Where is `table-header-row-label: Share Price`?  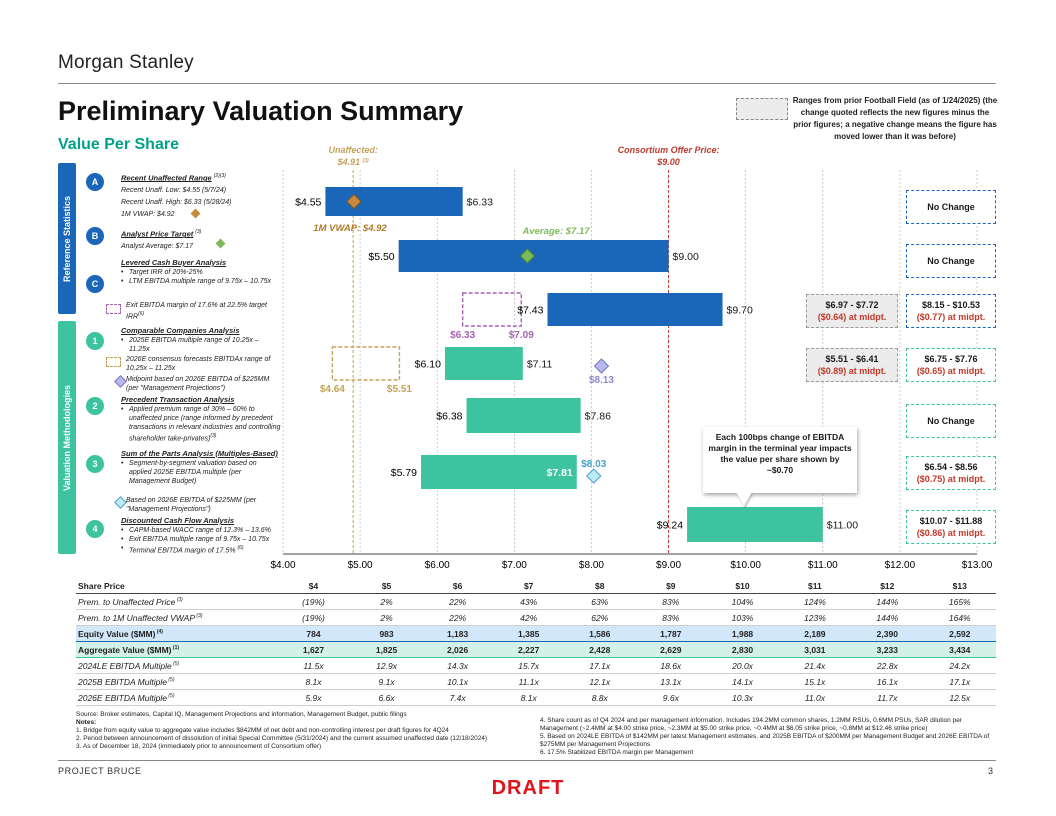 table-header-row-label: Share Price is located at coordinates (176, 586).